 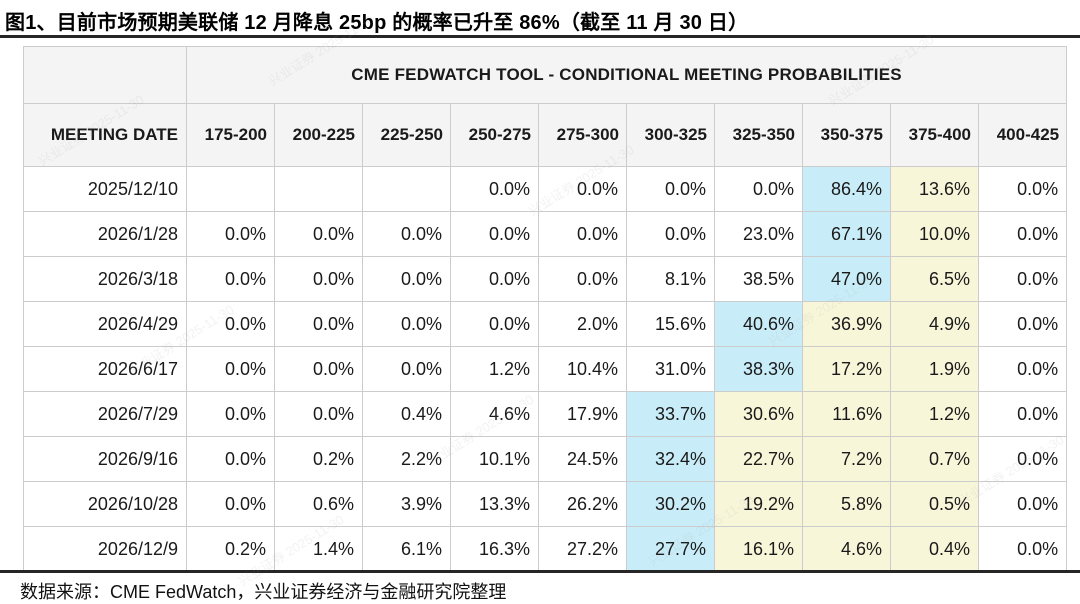 What do you see at coordinates (105, 75) in the screenshot?
I see `corner-cell` at bounding box center [105, 75].